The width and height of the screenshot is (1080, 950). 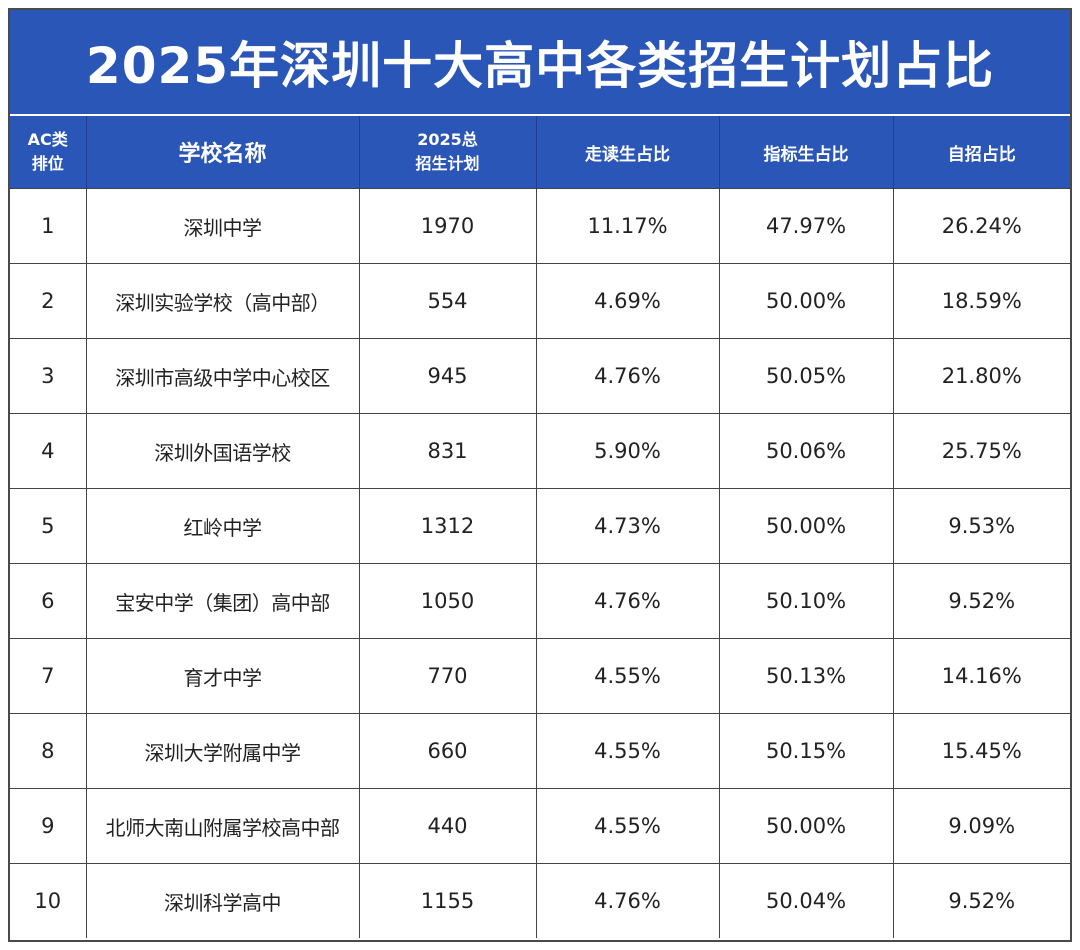 I want to click on cell-total-plan: 440, so click(x=448, y=826).